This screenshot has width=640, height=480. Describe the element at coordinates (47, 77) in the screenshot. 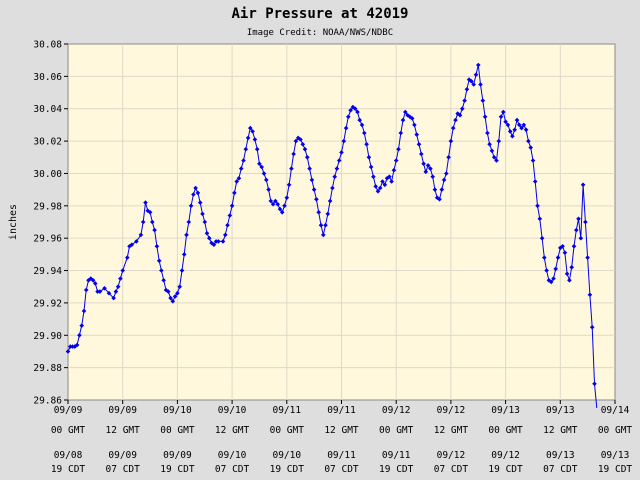

I see `y-tick-label: 30.06` at that location.